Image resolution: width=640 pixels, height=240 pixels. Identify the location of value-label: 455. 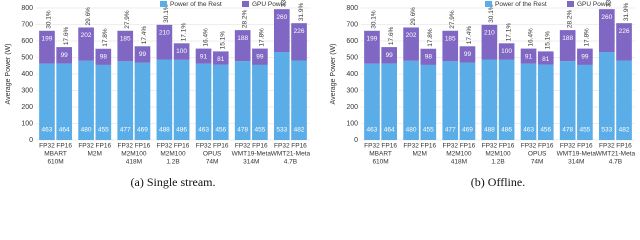
(584, 130).